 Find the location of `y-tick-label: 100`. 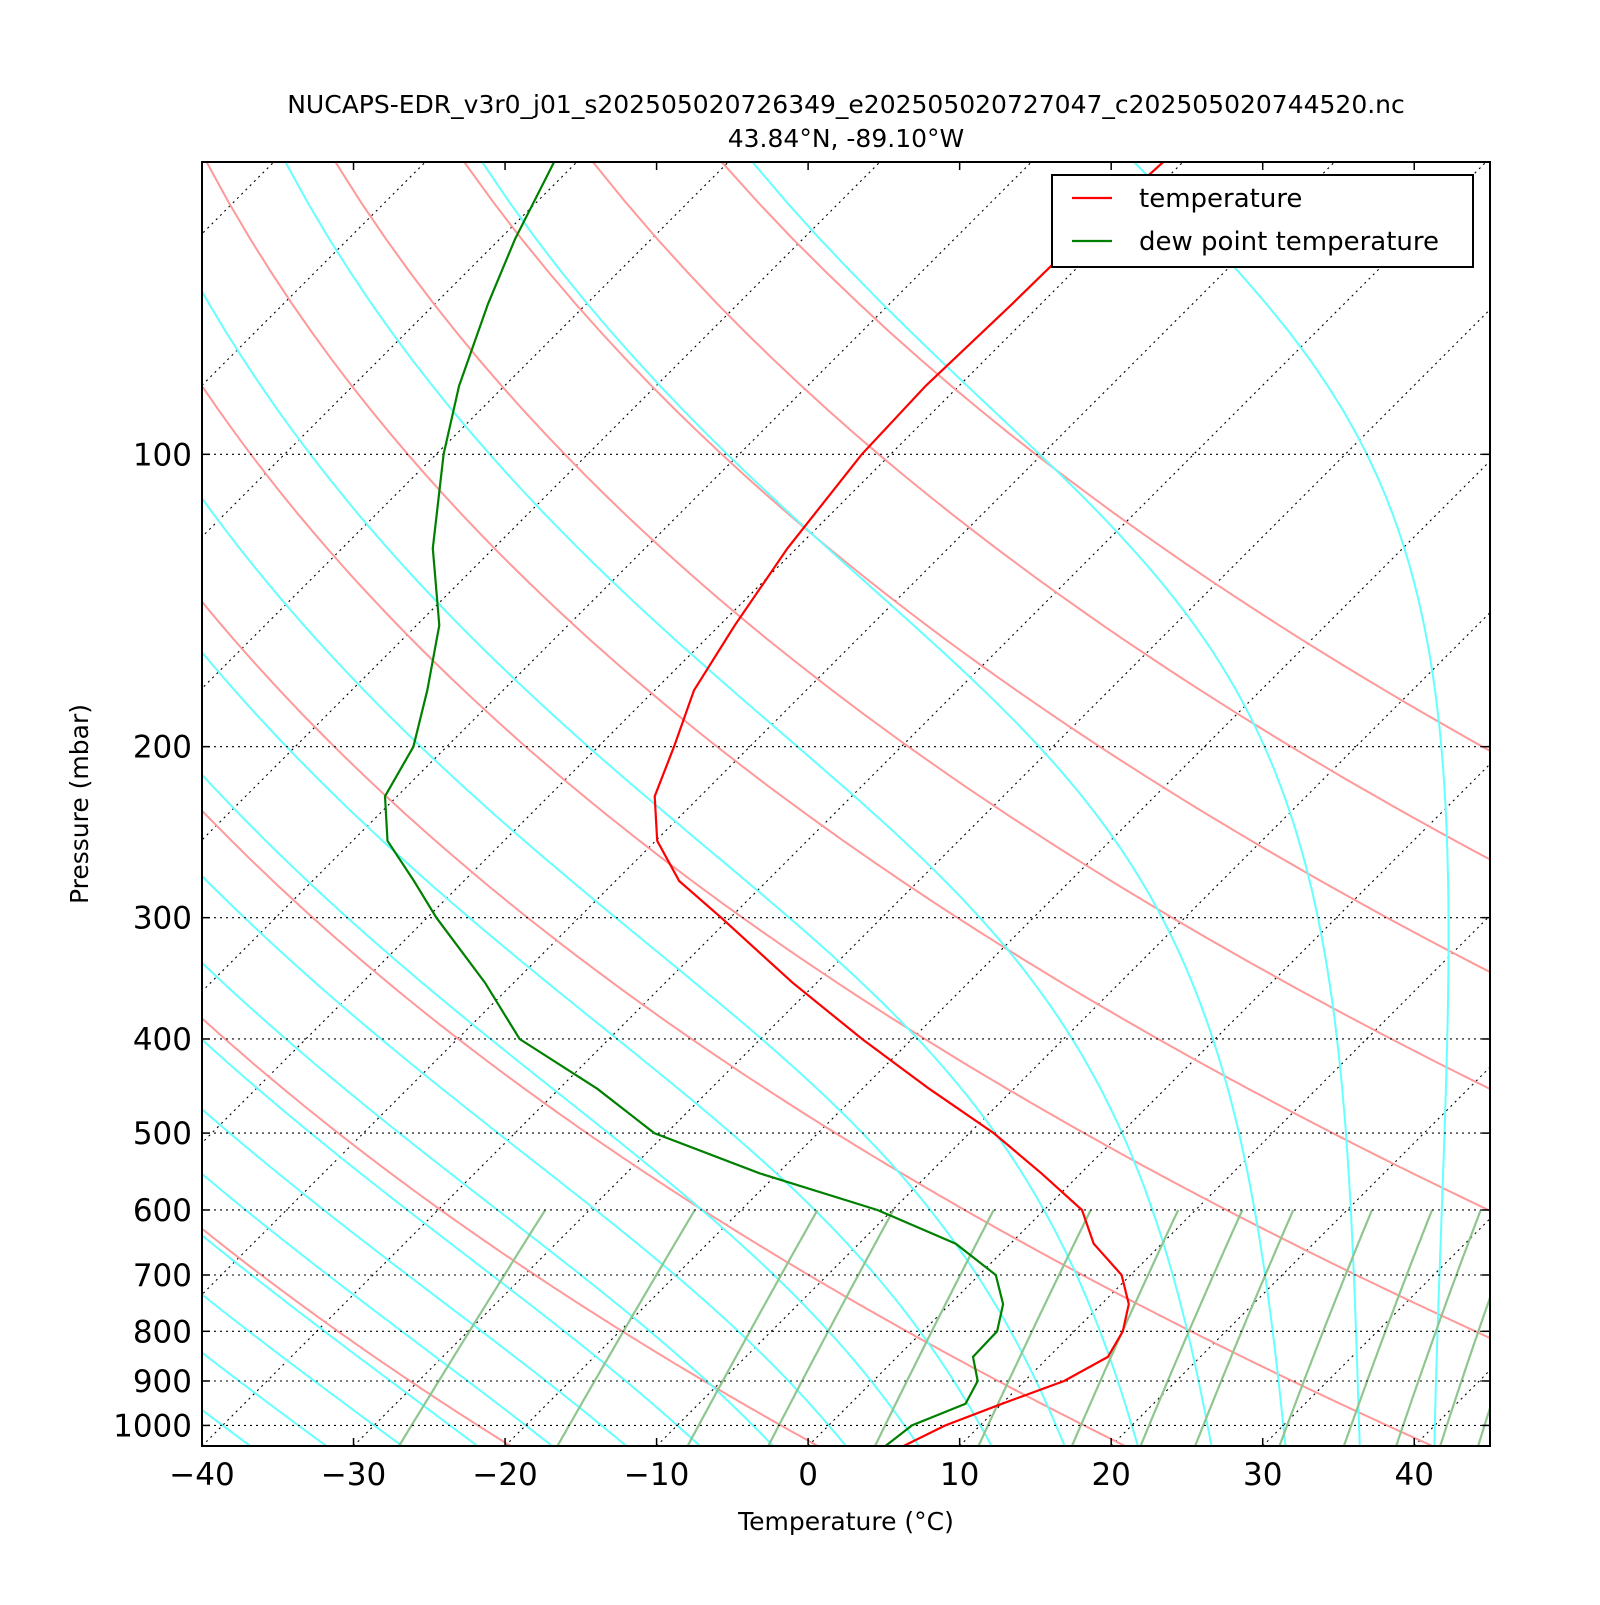

y-tick-label: 100 is located at coordinates (162, 455).